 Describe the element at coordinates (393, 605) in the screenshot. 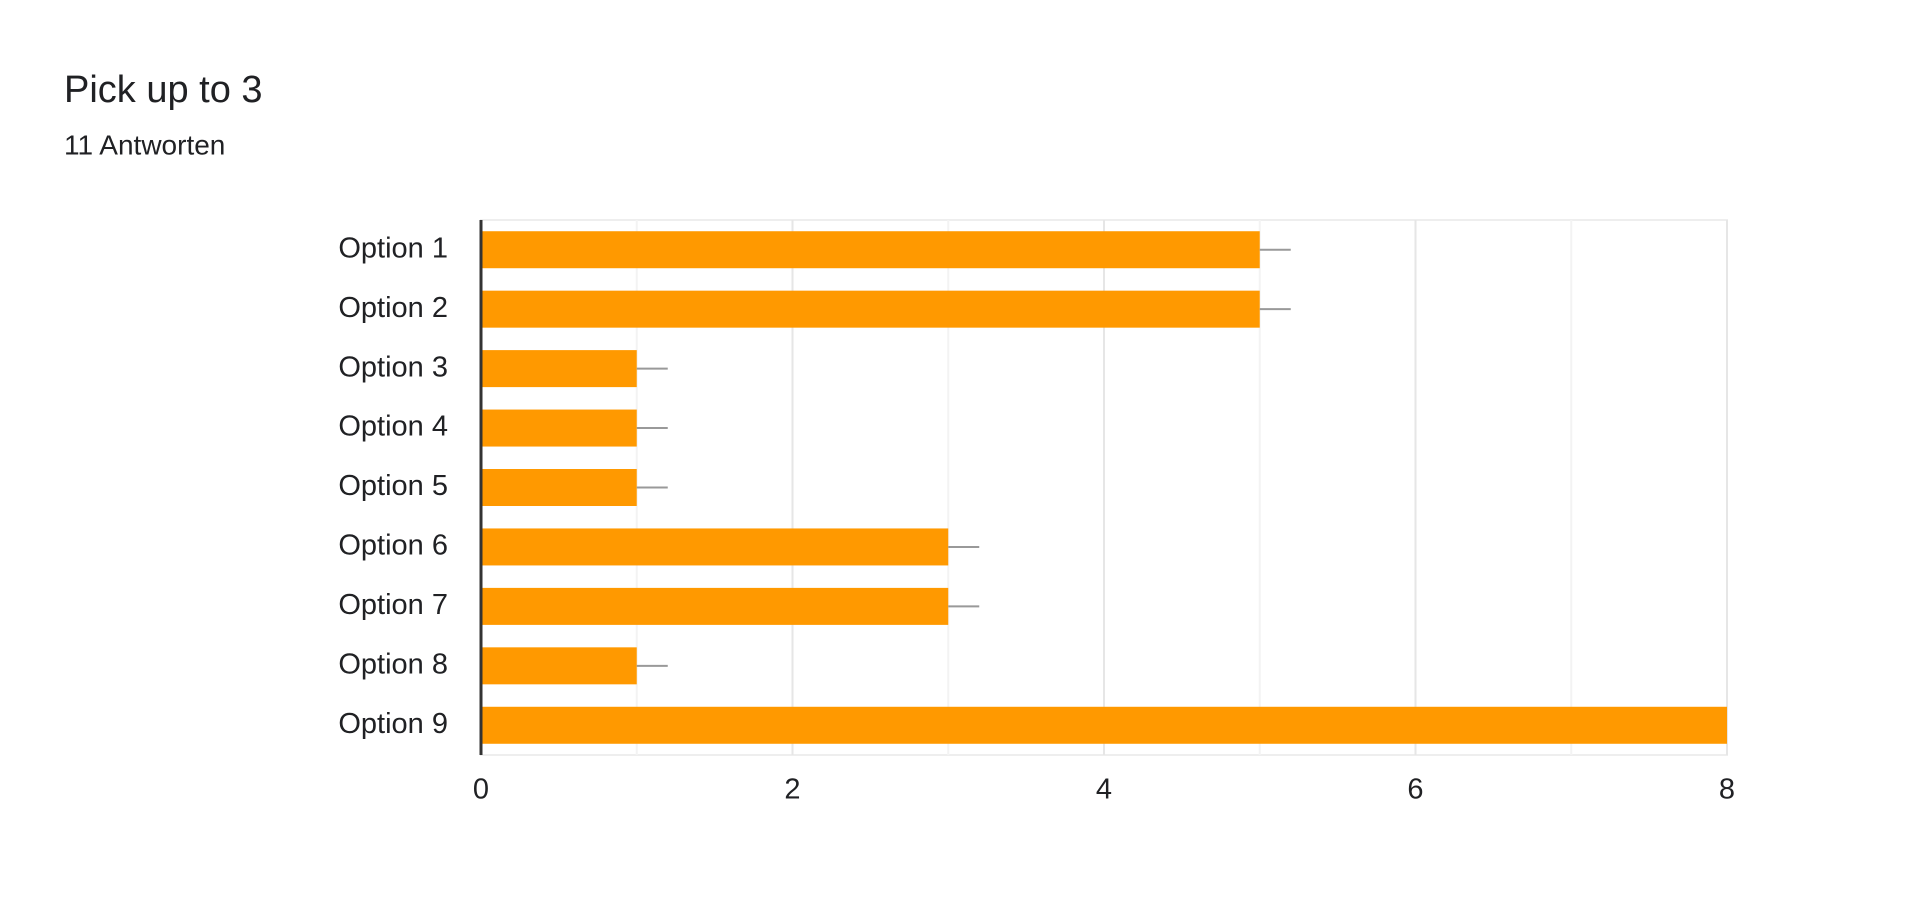

I see `y-tick-label: Option 7` at that location.